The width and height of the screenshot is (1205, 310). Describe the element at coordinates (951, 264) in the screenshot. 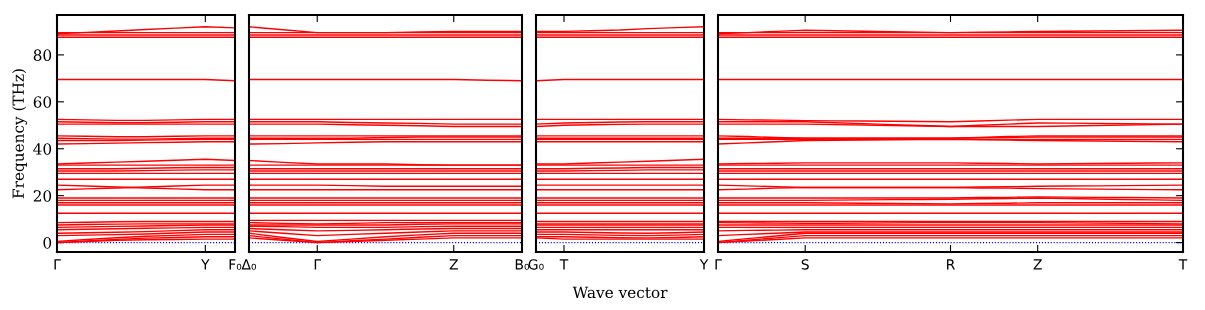

I see `x-tick-label: R` at that location.